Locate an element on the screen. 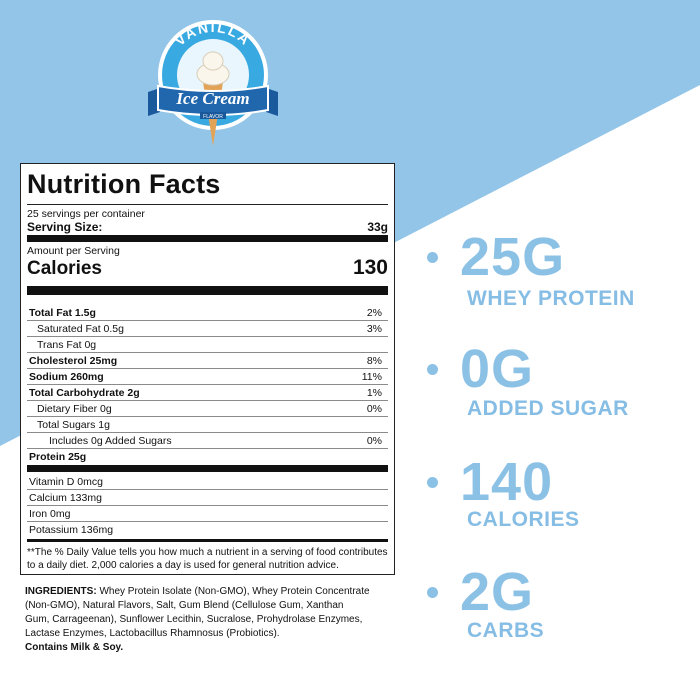 The height and width of the screenshot is (700, 700). nutrient-row: Sodium 260mg 11% is located at coordinates (207, 377).